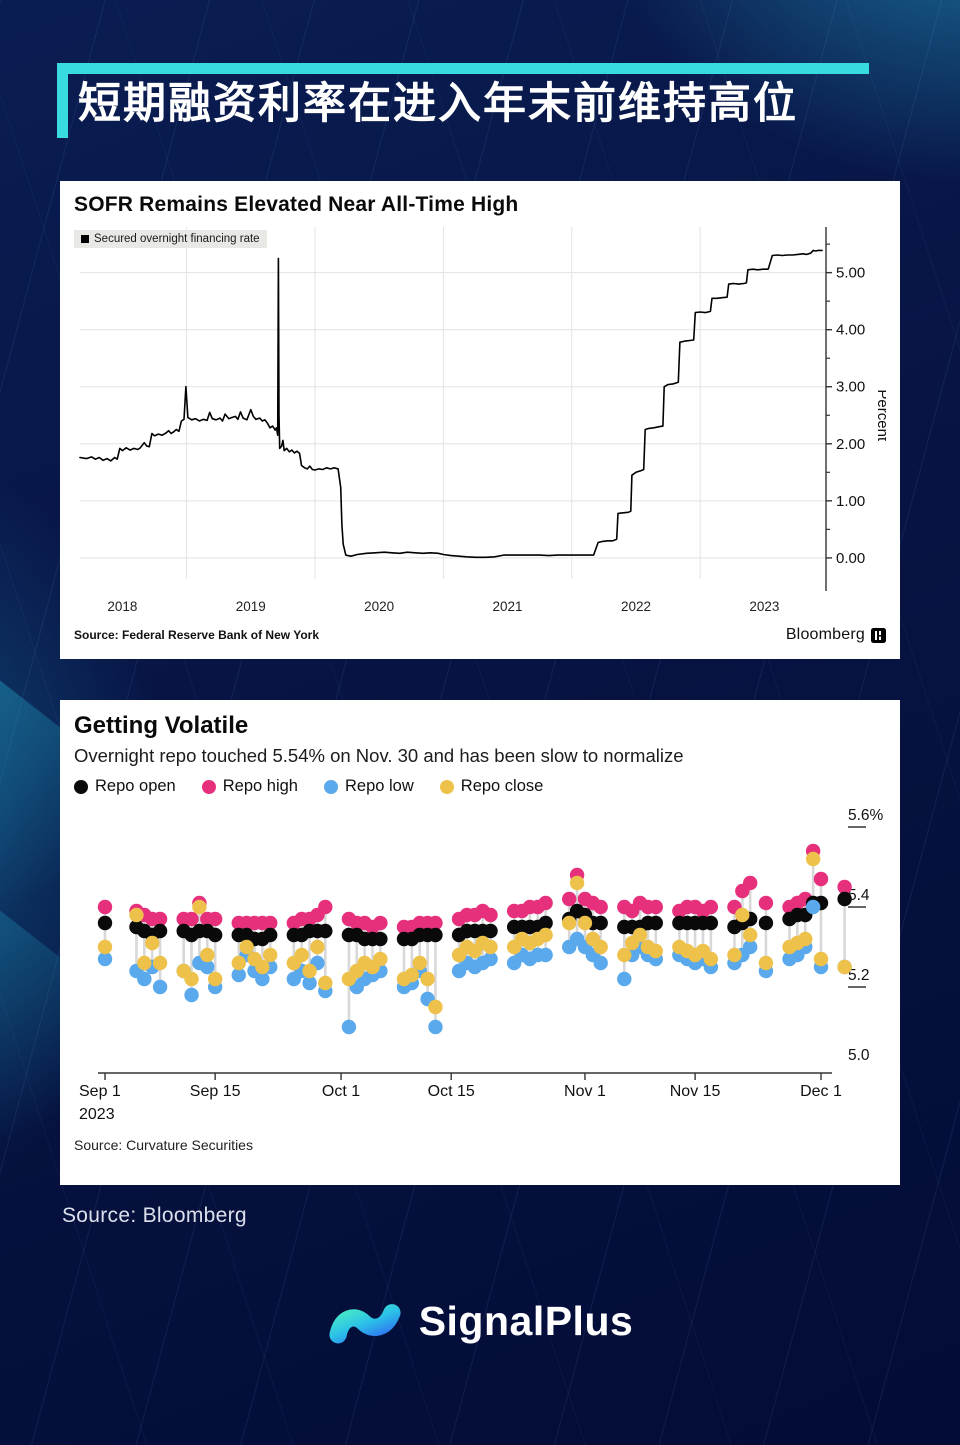 This screenshot has width=960, height=1445. Describe the element at coordinates (251, 606) in the screenshot. I see `svg-text: 2019` at that location.